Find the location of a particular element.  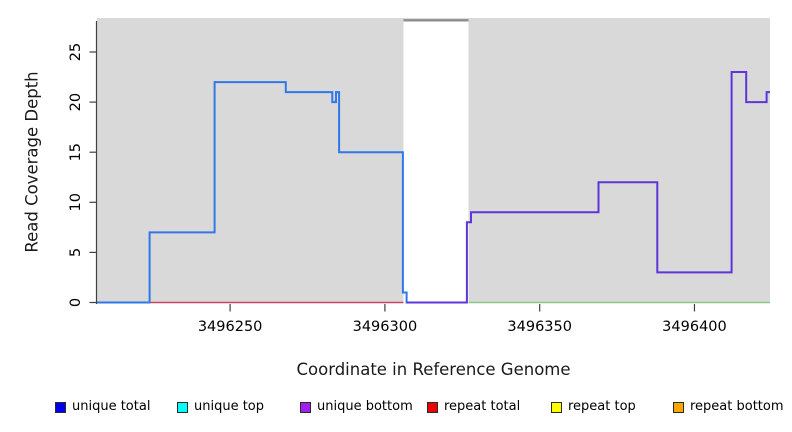

x-tick-label: 3496400 is located at coordinates (694, 327).